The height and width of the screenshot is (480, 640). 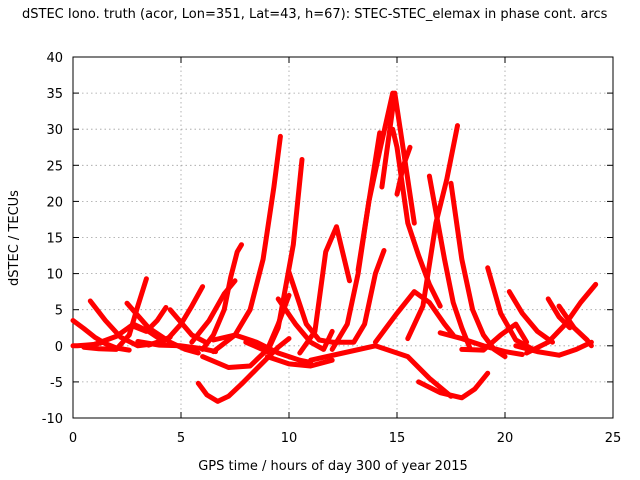 What do you see at coordinates (613, 438) in the screenshot?
I see `x-tick-label: 25` at bounding box center [613, 438].